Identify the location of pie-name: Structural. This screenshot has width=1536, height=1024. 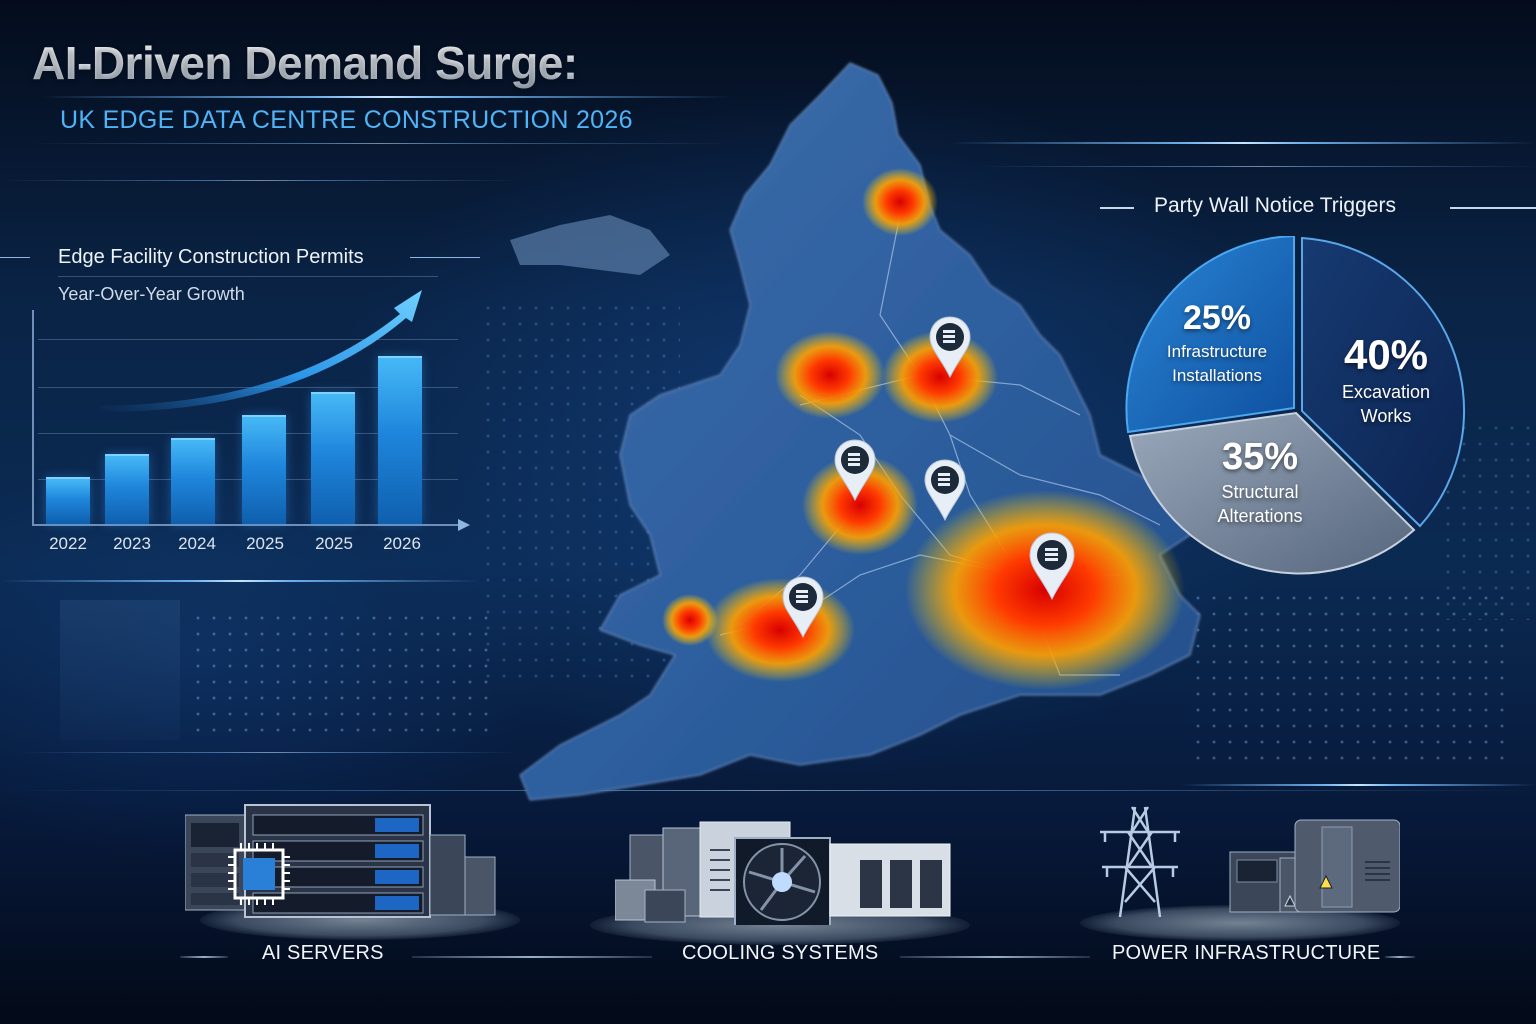
(1260, 492).